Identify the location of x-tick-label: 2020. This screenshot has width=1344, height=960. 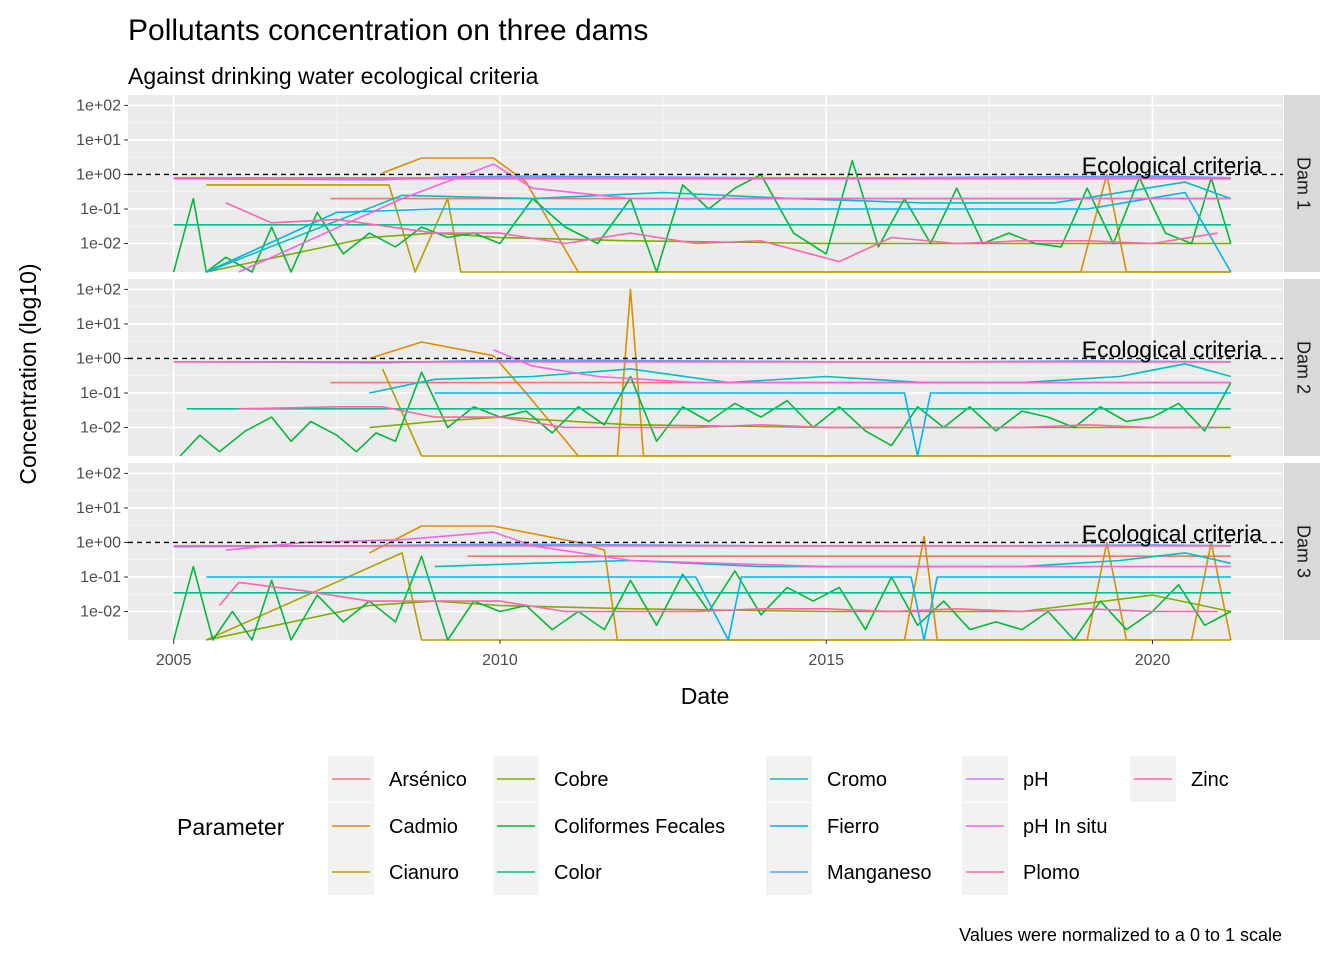
(1153, 660).